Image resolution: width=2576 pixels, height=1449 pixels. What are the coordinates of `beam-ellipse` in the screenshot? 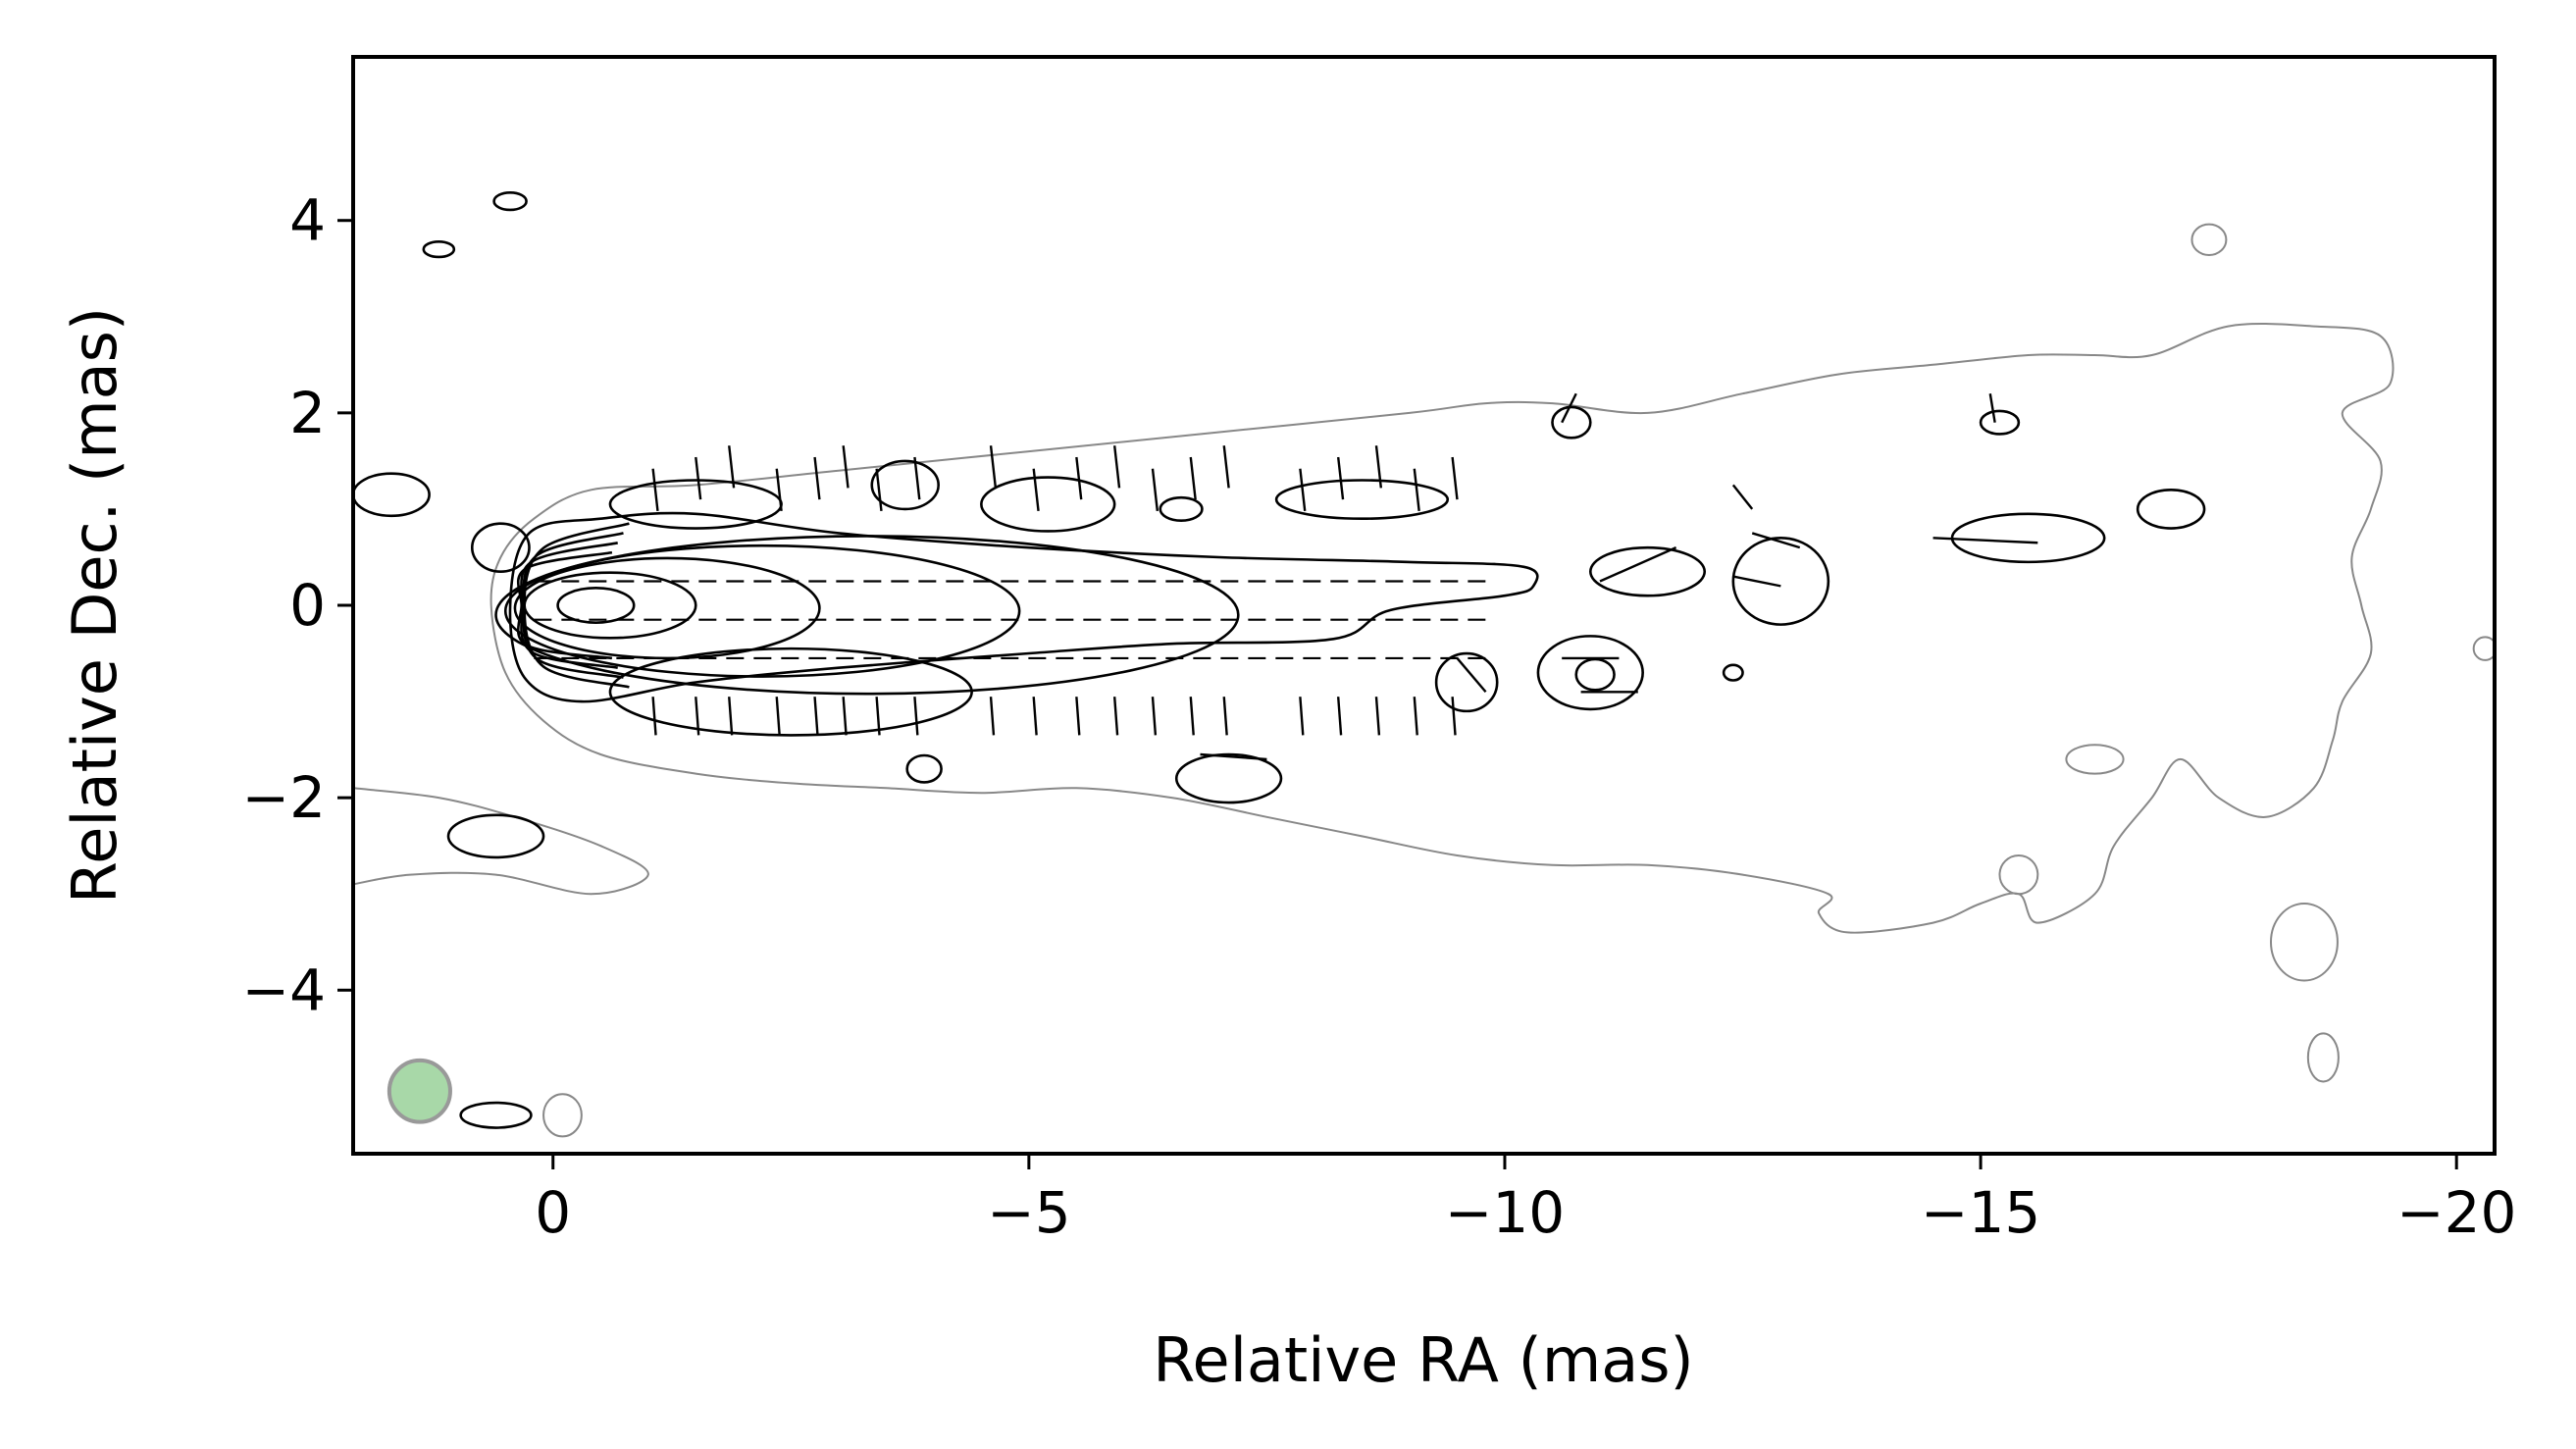 It's located at (419, 1091).